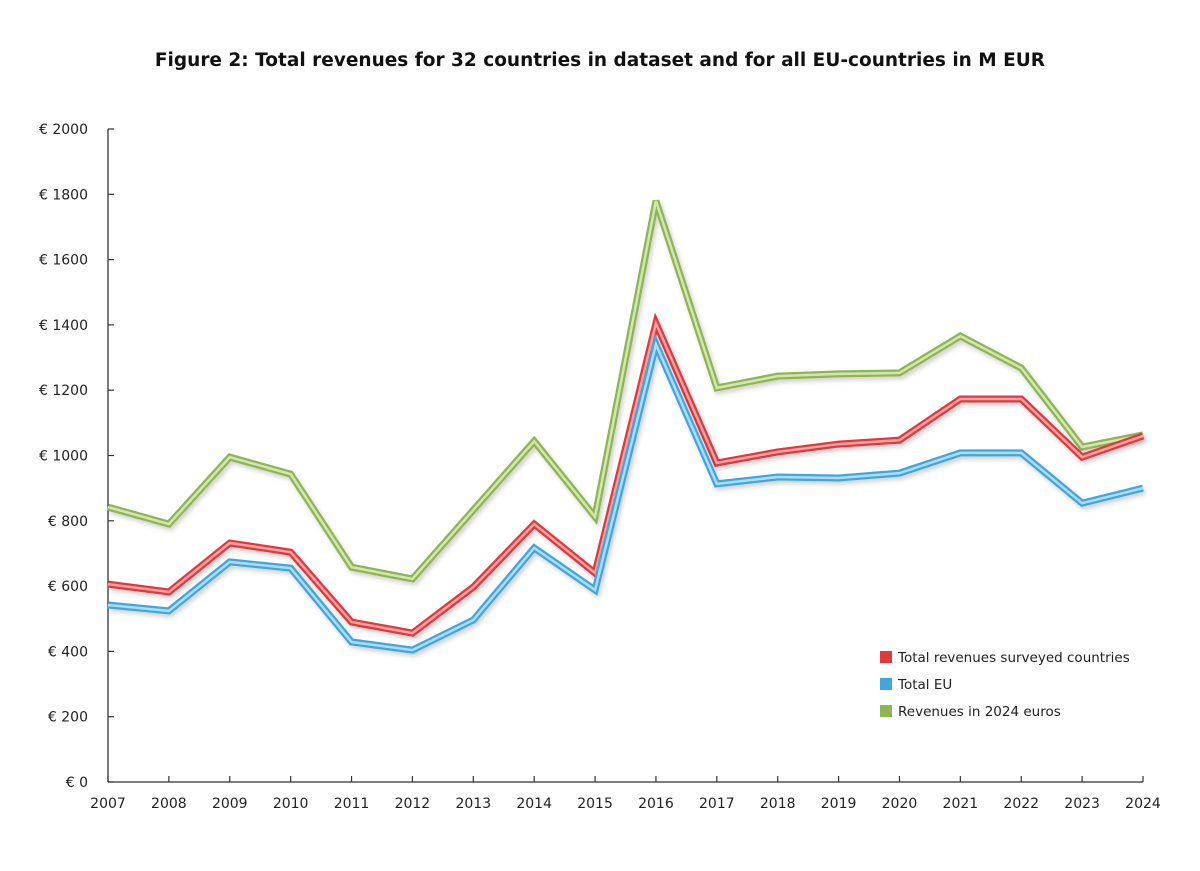 This screenshot has width=1200, height=871. I want to click on y-tick-label: € 1600, so click(63, 261).